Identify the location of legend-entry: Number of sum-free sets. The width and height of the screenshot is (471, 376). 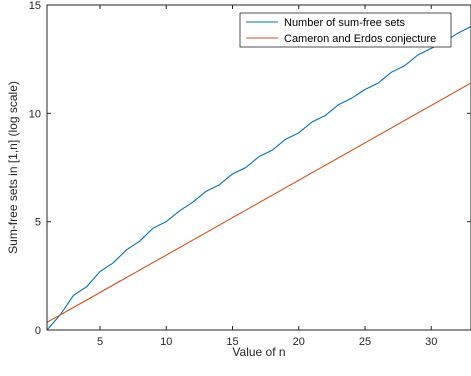
(345, 23).